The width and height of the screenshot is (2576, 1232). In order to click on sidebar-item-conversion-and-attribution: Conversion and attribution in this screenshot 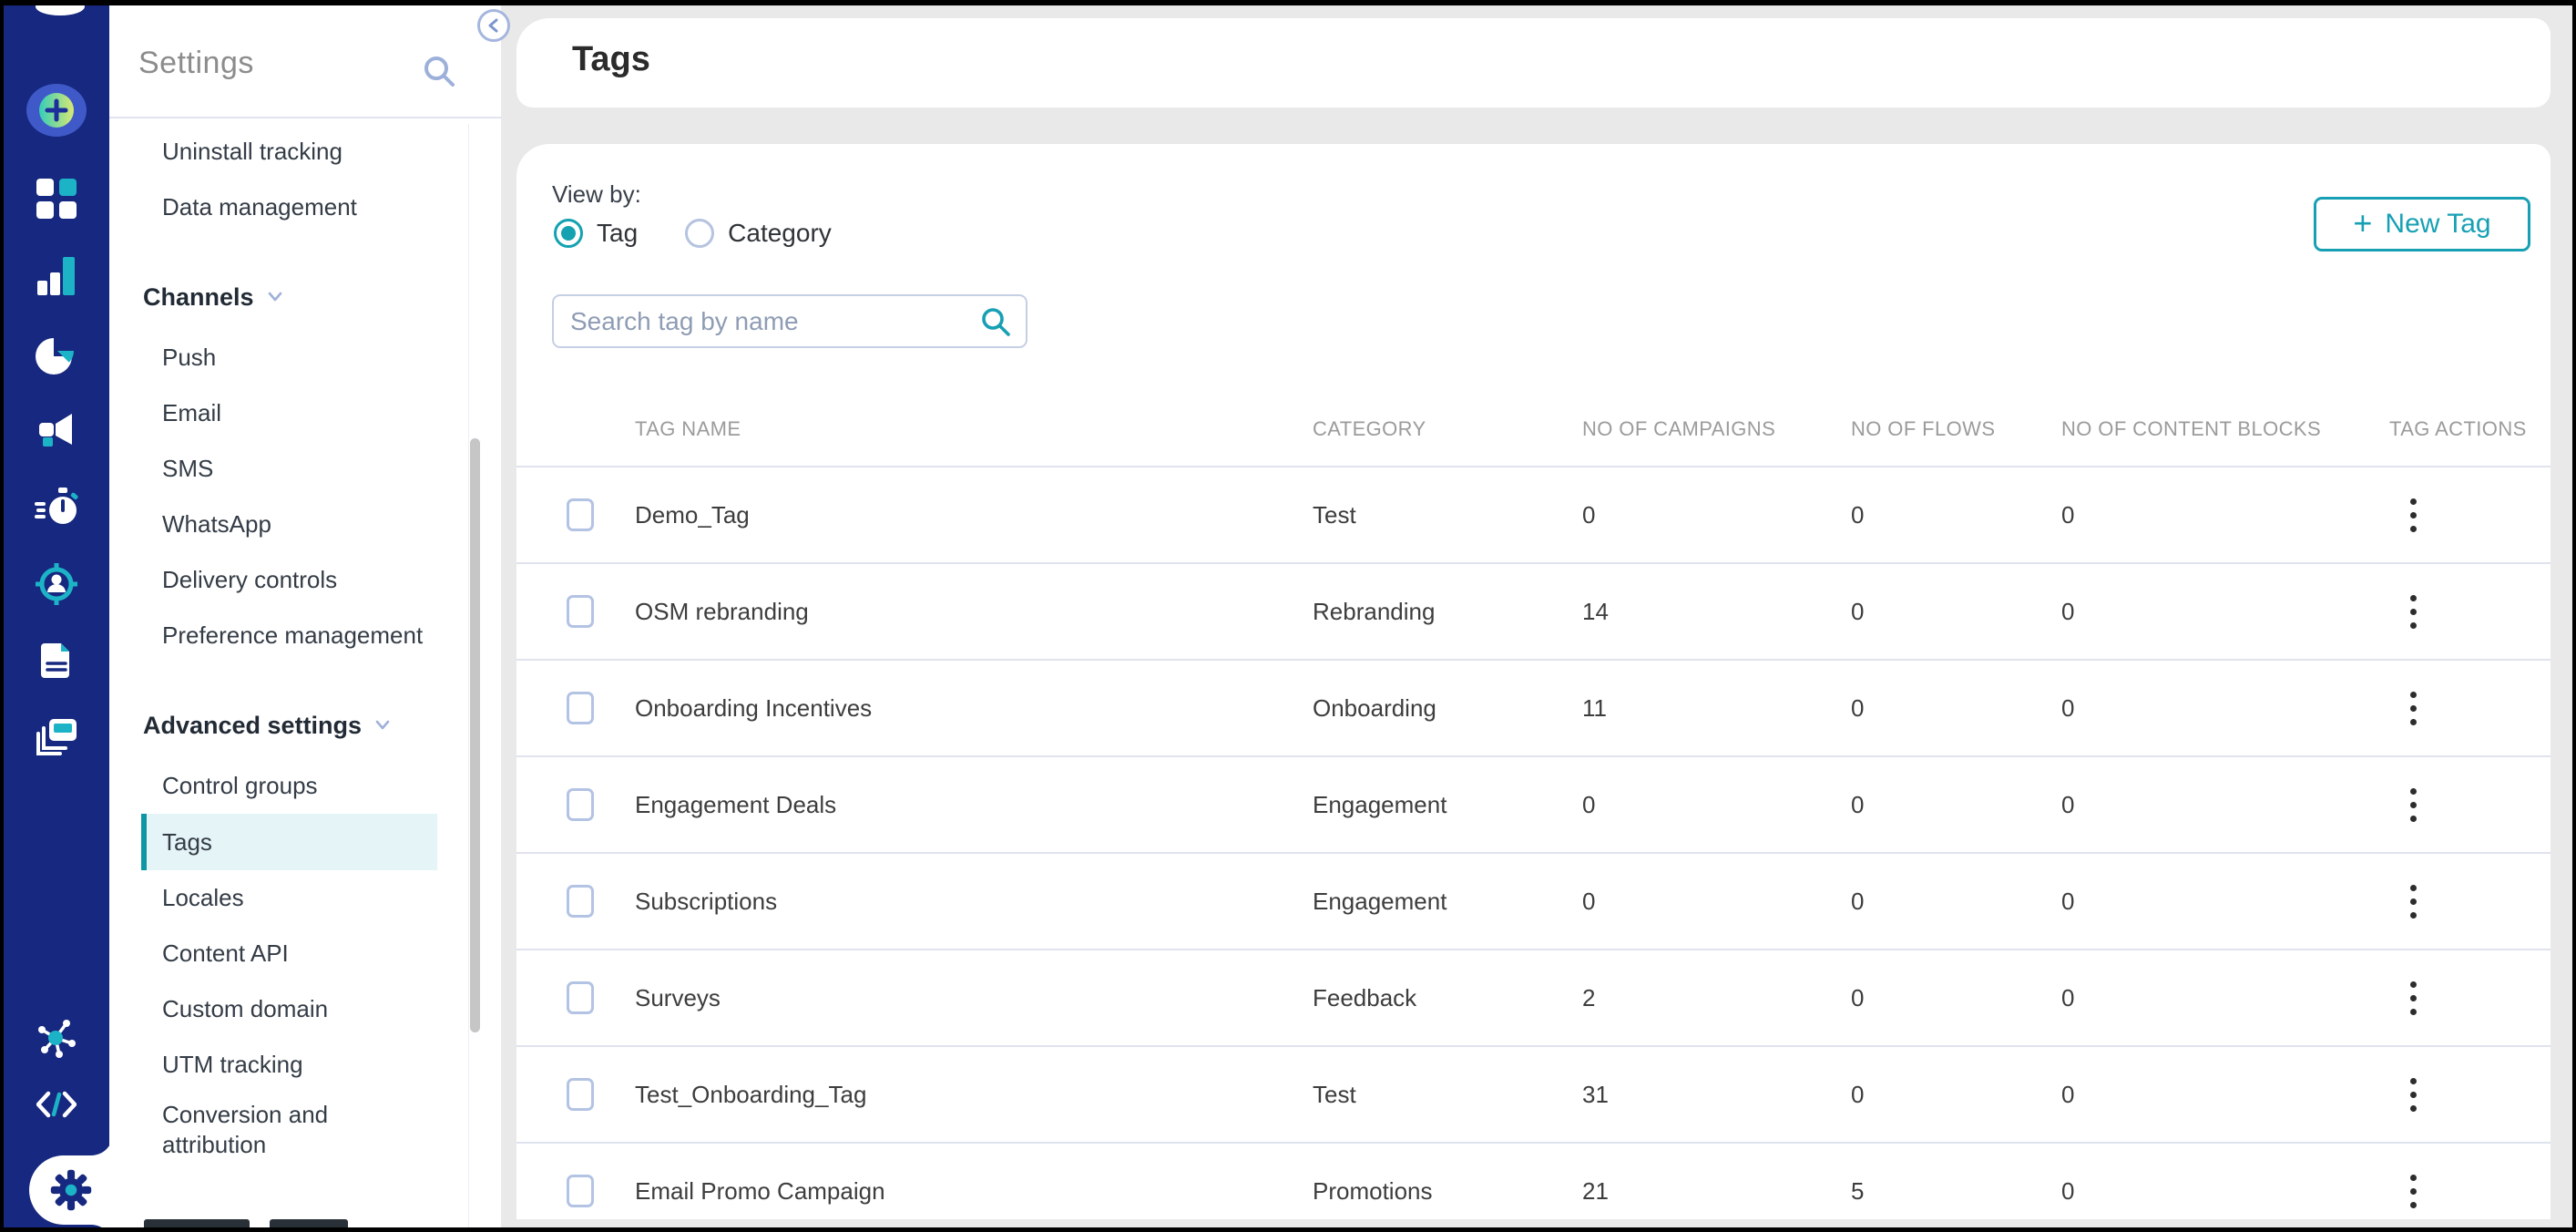, I will do `click(245, 1129)`.